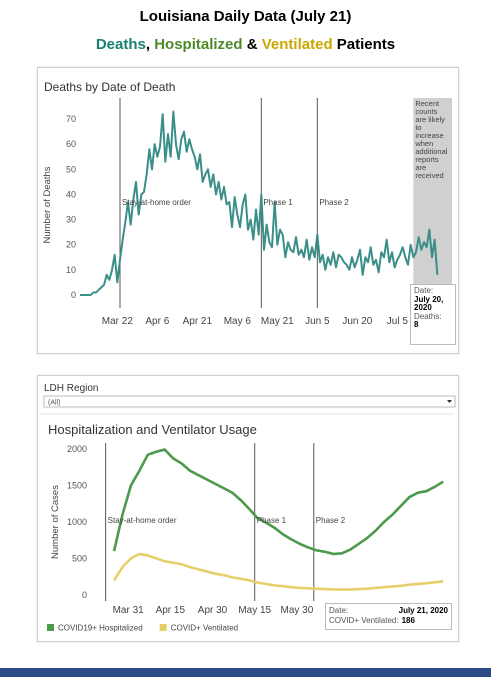 The image size is (491, 677). What do you see at coordinates (213, 610) in the screenshot?
I see `x-tick-label: Apr 30` at bounding box center [213, 610].